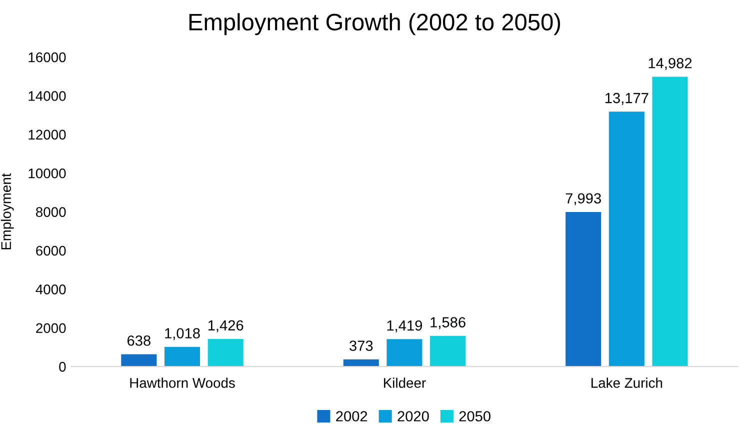 Image resolution: width=749 pixels, height=439 pixels. Describe the element at coordinates (352, 416) in the screenshot. I see `legend-label: 2002` at that location.